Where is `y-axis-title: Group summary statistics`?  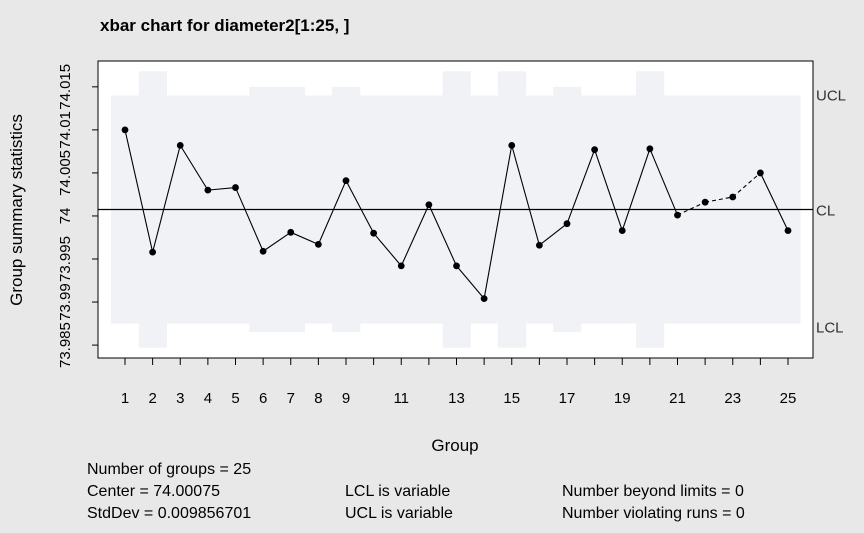
y-axis-title: Group summary statistics is located at coordinates (16, 210).